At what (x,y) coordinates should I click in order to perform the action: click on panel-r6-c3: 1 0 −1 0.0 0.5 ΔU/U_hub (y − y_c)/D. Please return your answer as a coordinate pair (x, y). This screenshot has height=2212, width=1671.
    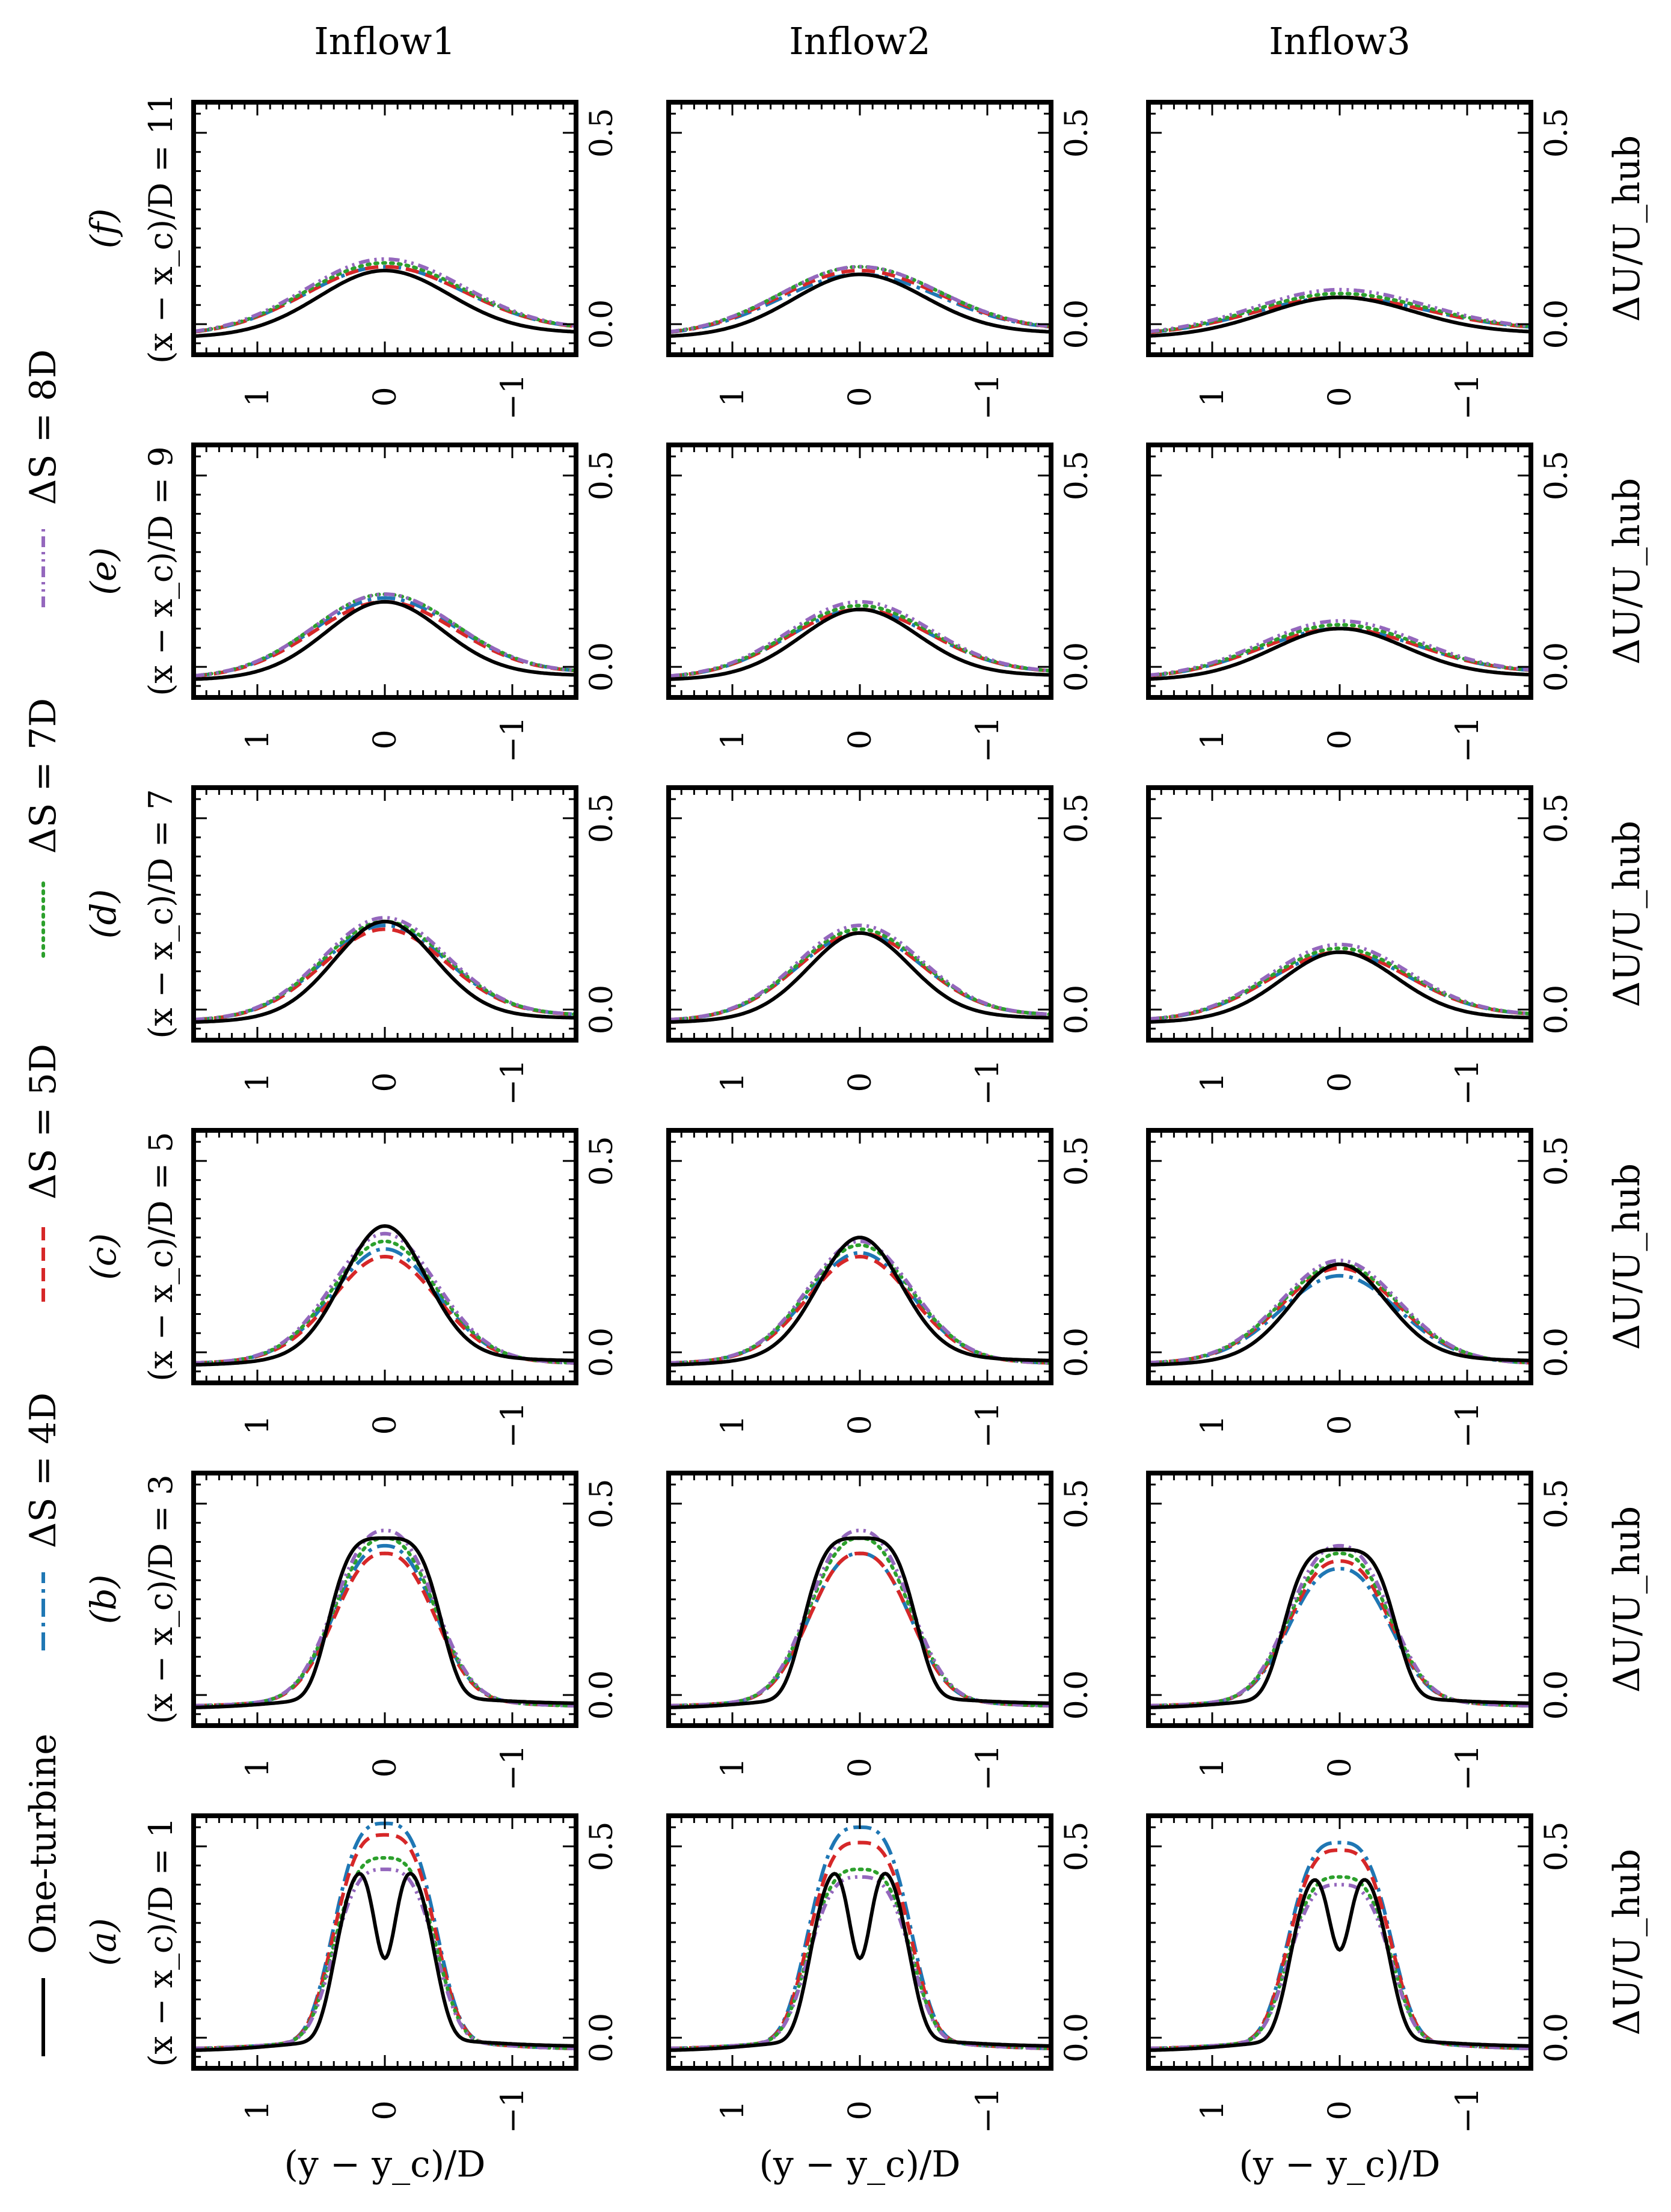
    Looking at the image, I should click on (1397, 2000).